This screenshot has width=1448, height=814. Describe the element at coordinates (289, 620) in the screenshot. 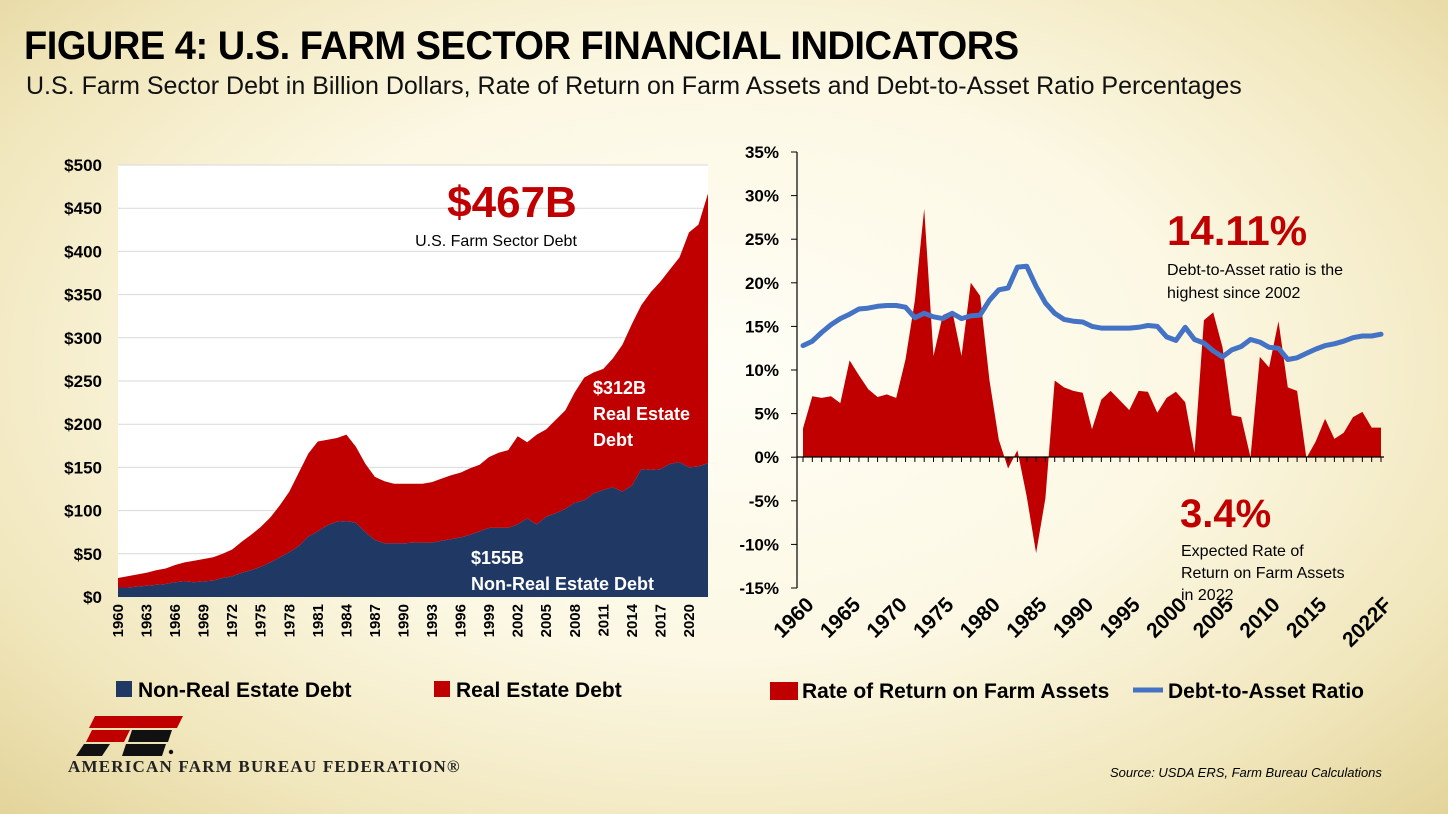

I see `left-x-tick-label: 1978` at that location.